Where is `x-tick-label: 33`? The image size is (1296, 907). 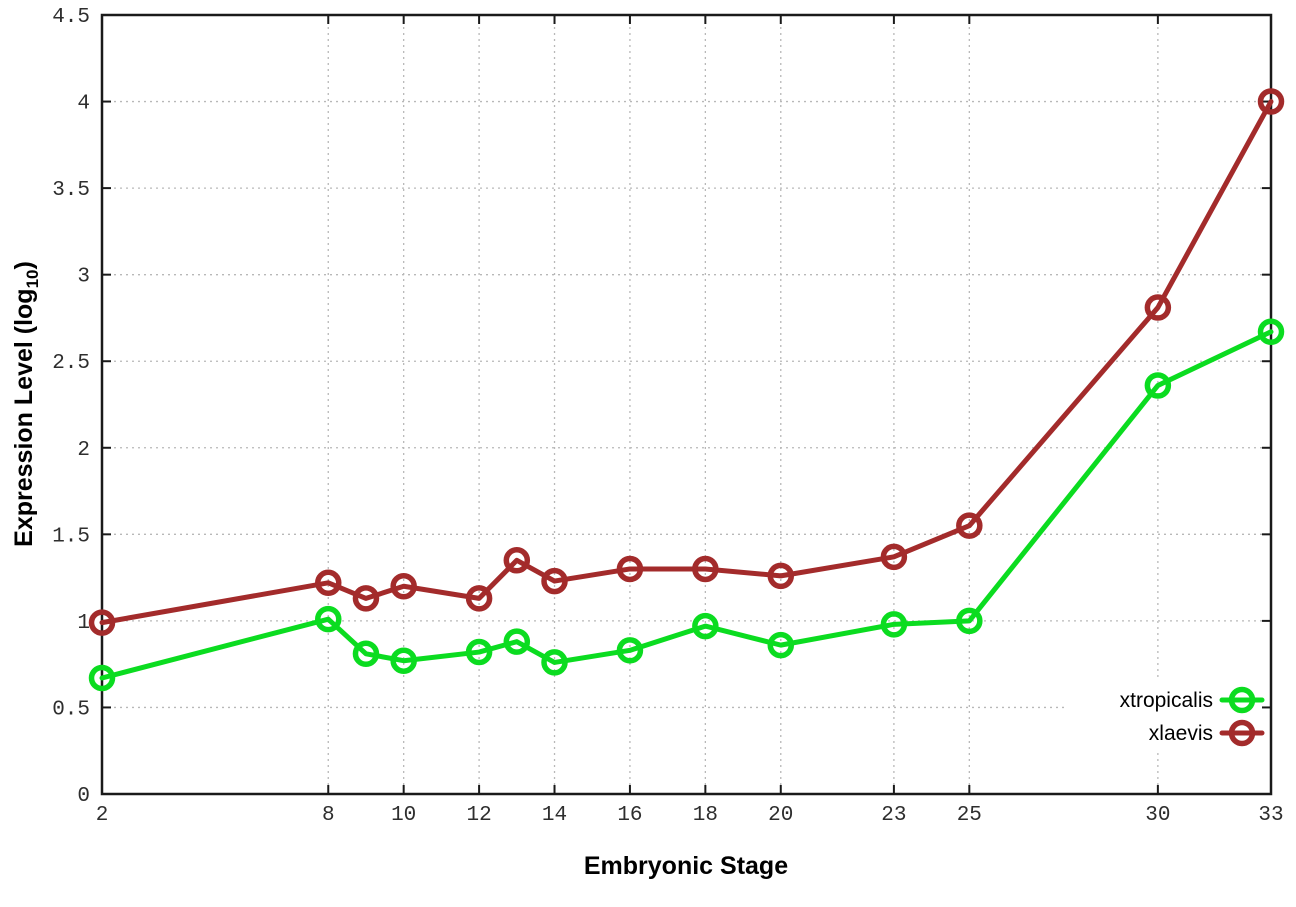
x-tick-label: 33 is located at coordinates (1270, 815).